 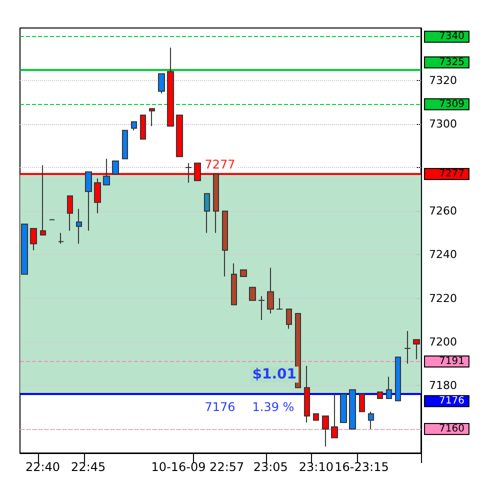 What do you see at coordinates (443, 123) in the screenshot?
I see `y-tick-label: 7300` at bounding box center [443, 123].